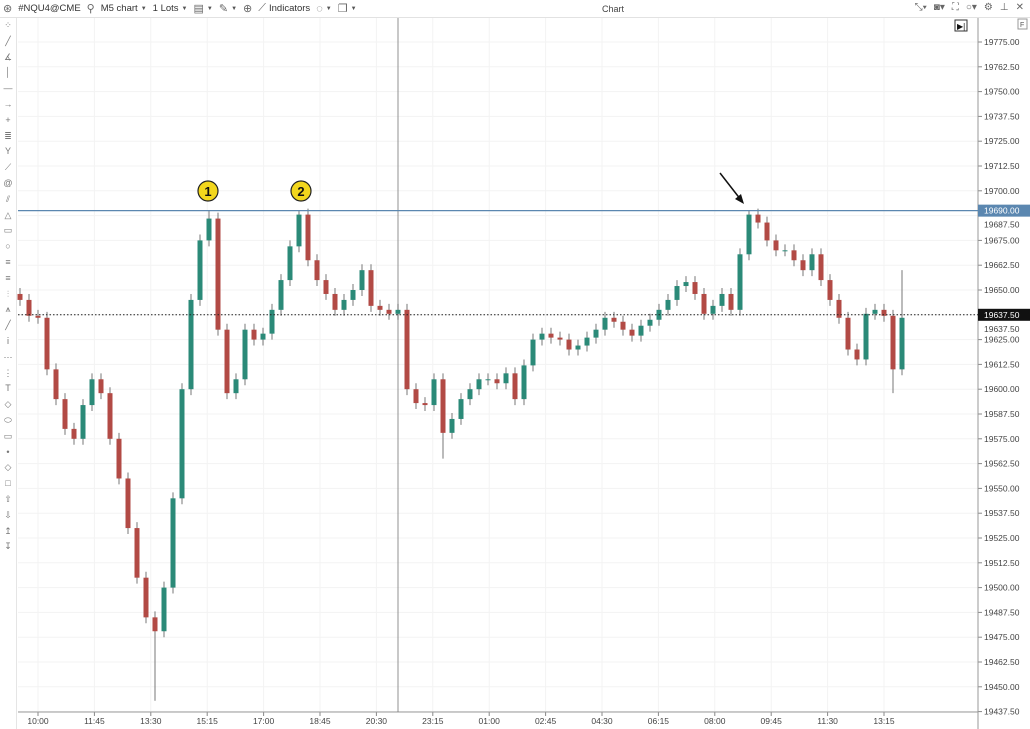  I want to click on search-icon: ⚲, so click(90, 9).